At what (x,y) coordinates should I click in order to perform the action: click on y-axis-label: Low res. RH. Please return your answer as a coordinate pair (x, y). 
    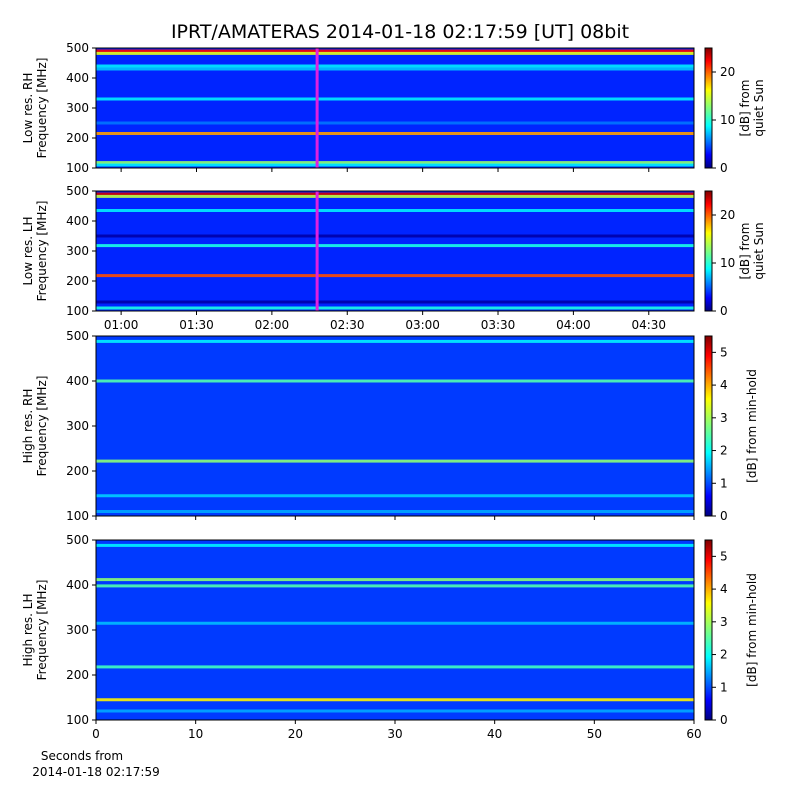
    Looking at the image, I should click on (28, 108).